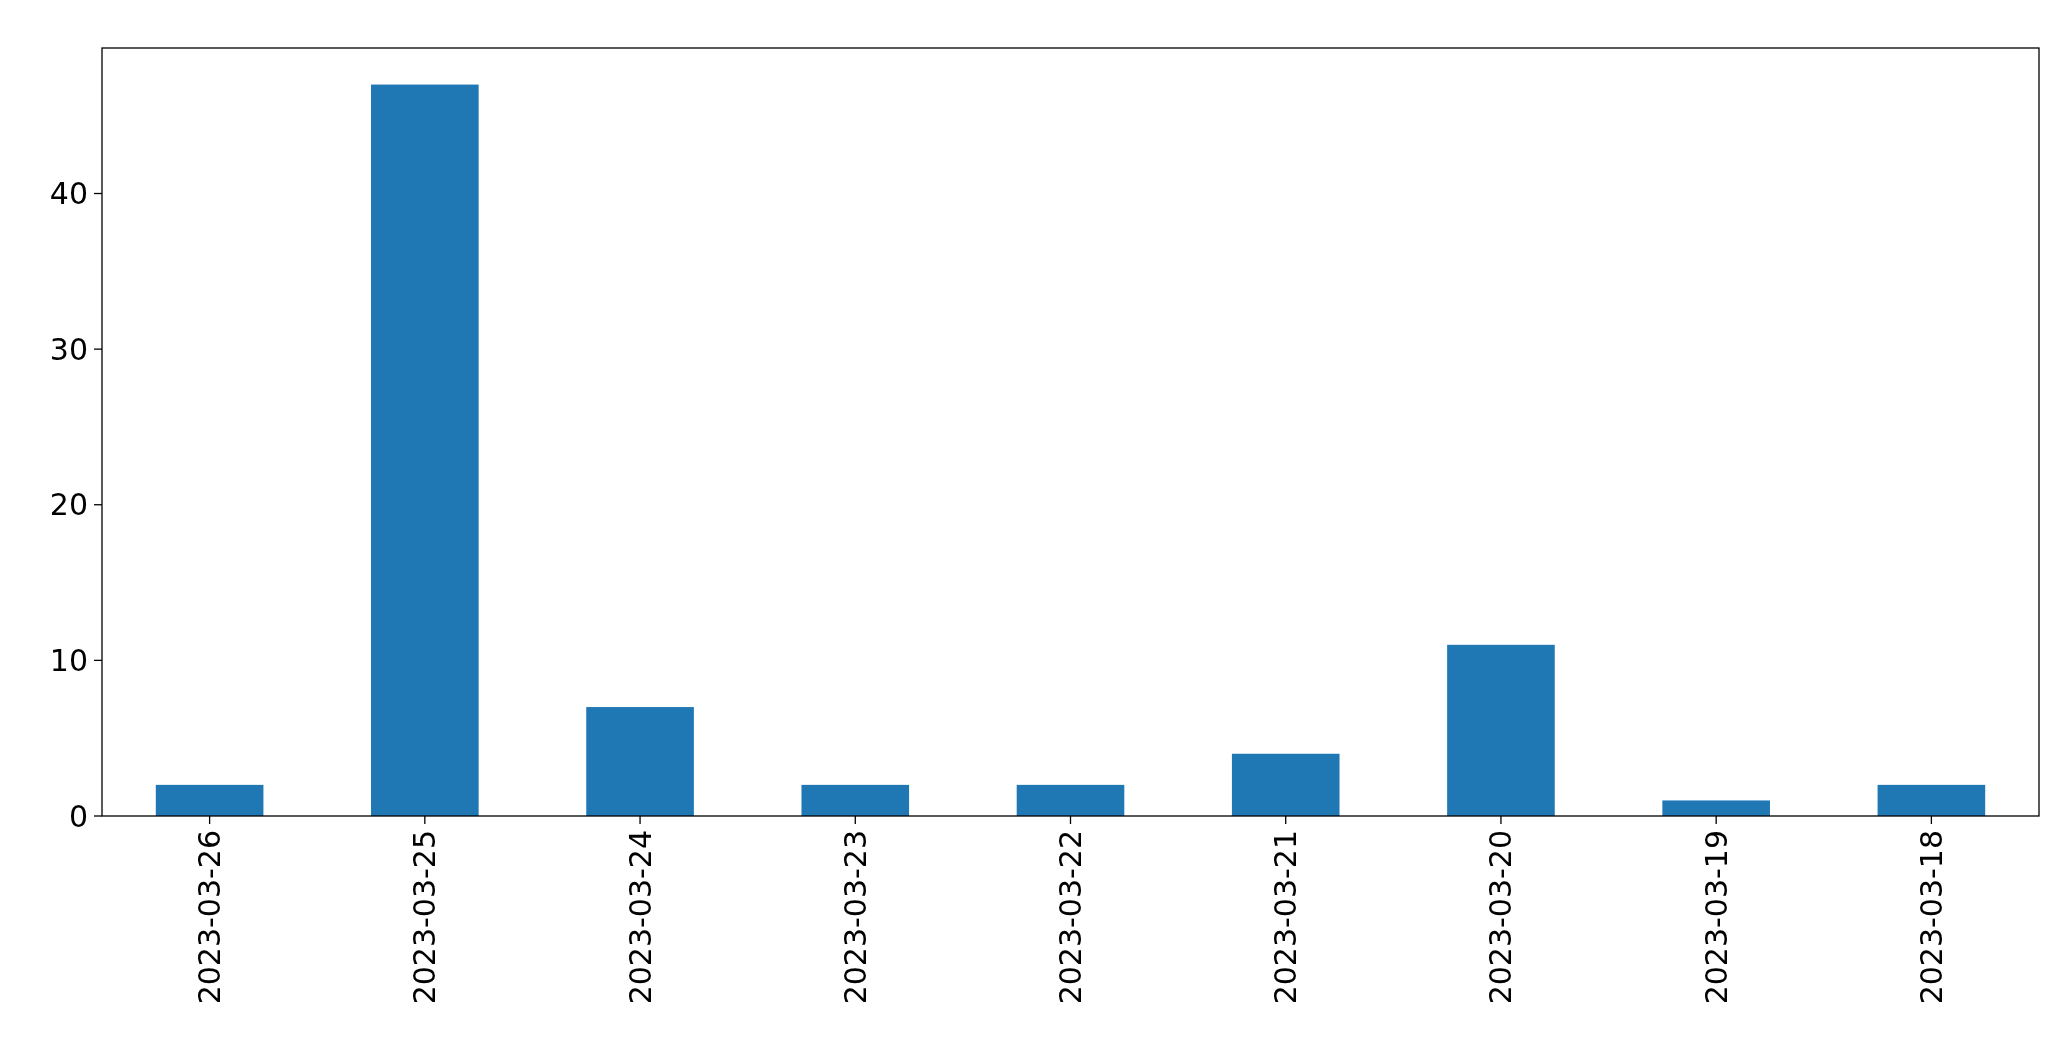 The width and height of the screenshot is (2071, 1061). What do you see at coordinates (1716, 917) in the screenshot?
I see `x-tick-label: 2023-03-19` at bounding box center [1716, 917].